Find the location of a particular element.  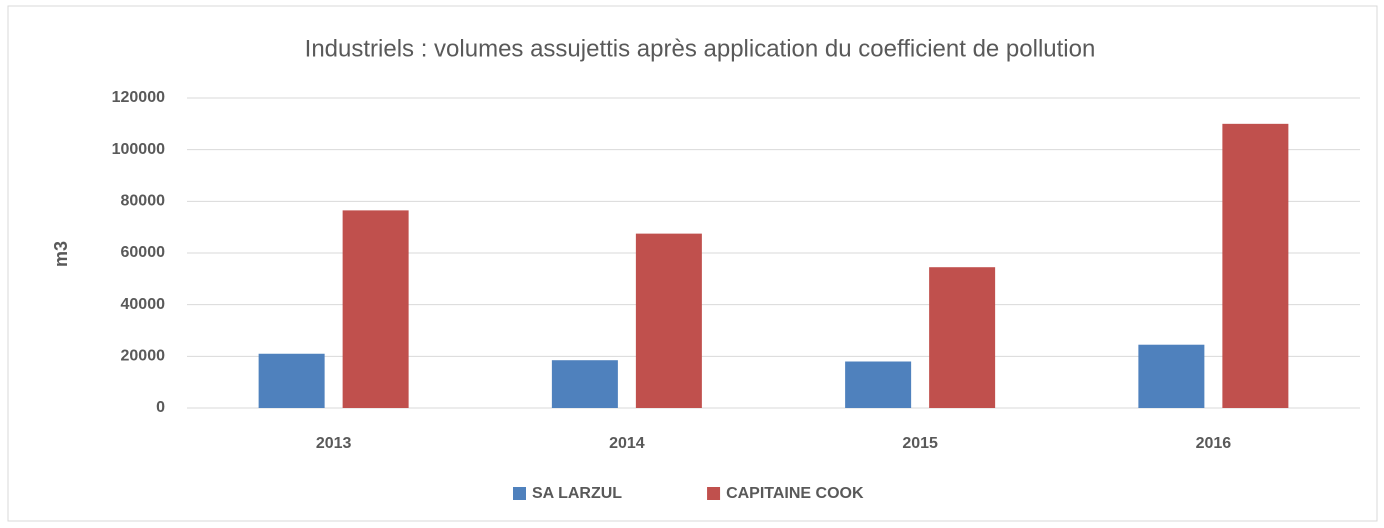

legend-label: CAPITAINE COOK is located at coordinates (795, 493).